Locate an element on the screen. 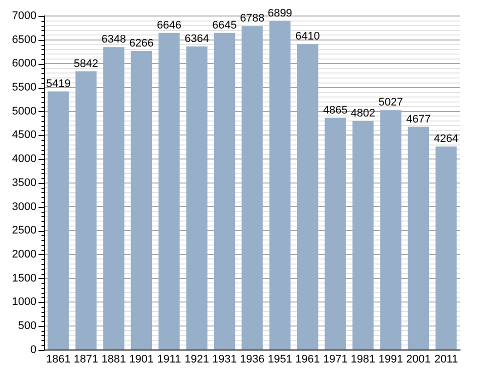 This screenshot has width=488, height=373. y-tick-label: 6500 is located at coordinates (24, 40).